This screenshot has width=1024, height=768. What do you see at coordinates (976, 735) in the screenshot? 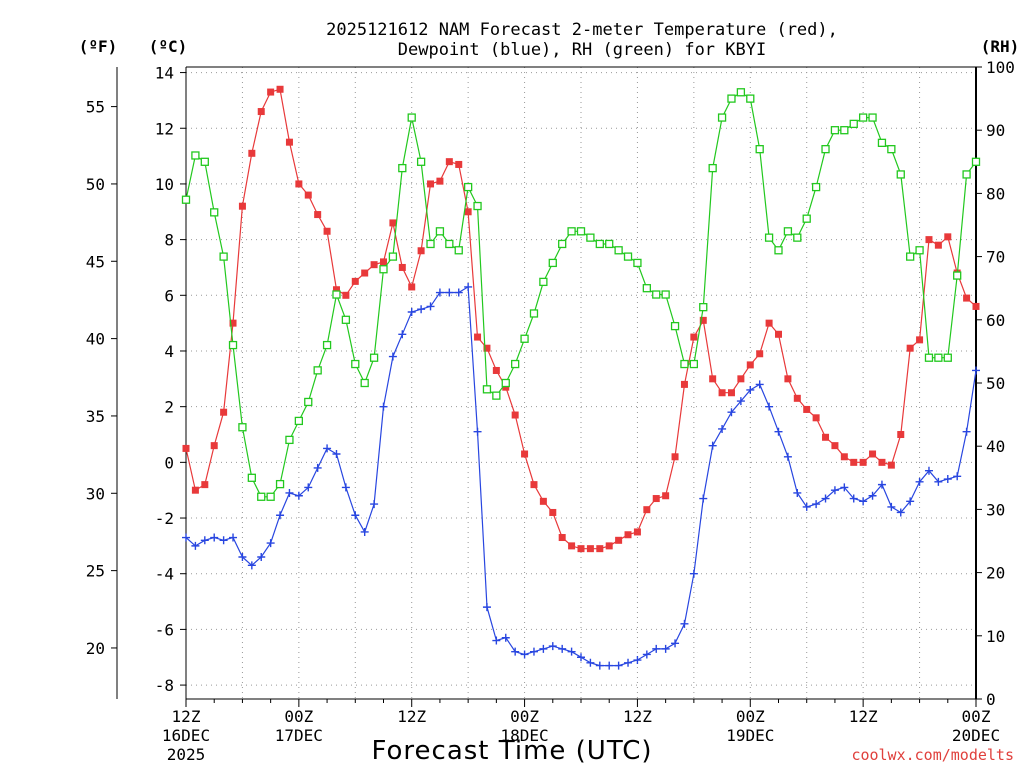
I see `x-tick-label: 20DEC` at bounding box center [976, 735].